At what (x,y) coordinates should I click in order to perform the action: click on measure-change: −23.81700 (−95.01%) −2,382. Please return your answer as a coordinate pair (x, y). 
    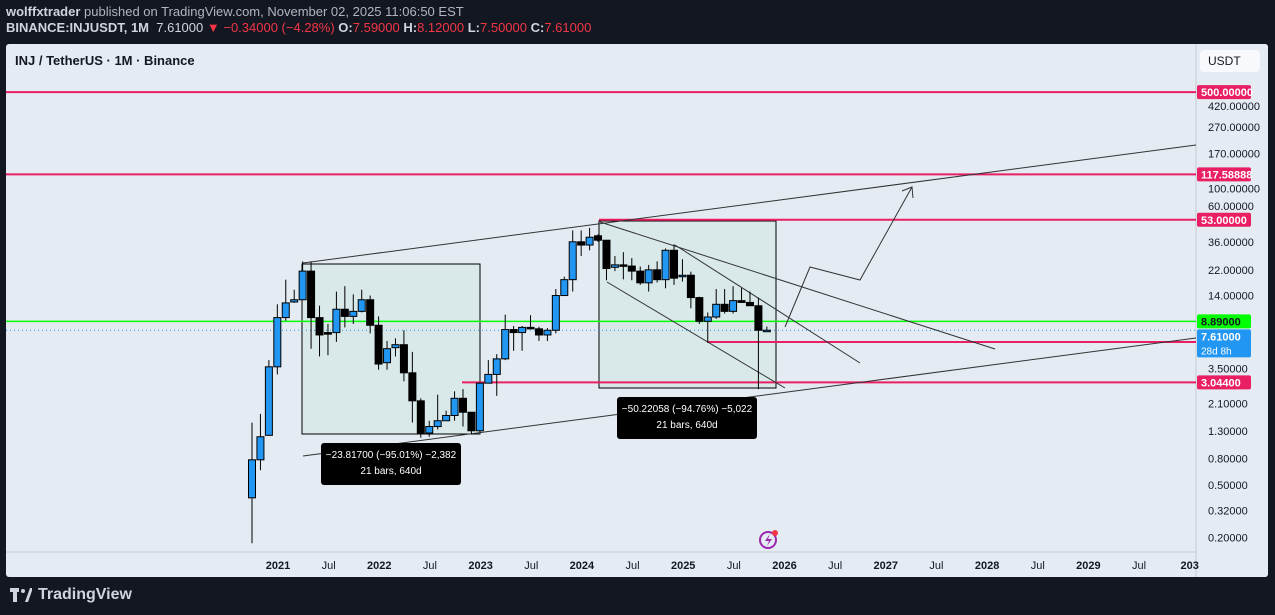
    Looking at the image, I should click on (391, 455).